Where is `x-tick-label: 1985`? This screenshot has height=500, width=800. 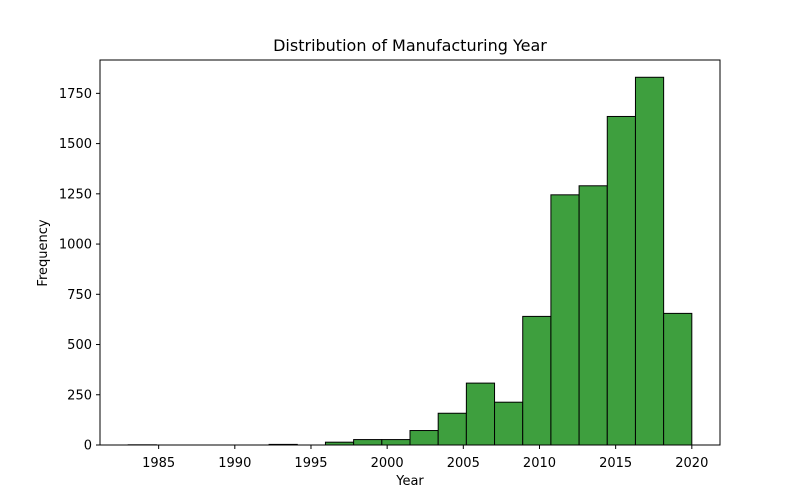
x-tick-label: 1985 is located at coordinates (158, 463).